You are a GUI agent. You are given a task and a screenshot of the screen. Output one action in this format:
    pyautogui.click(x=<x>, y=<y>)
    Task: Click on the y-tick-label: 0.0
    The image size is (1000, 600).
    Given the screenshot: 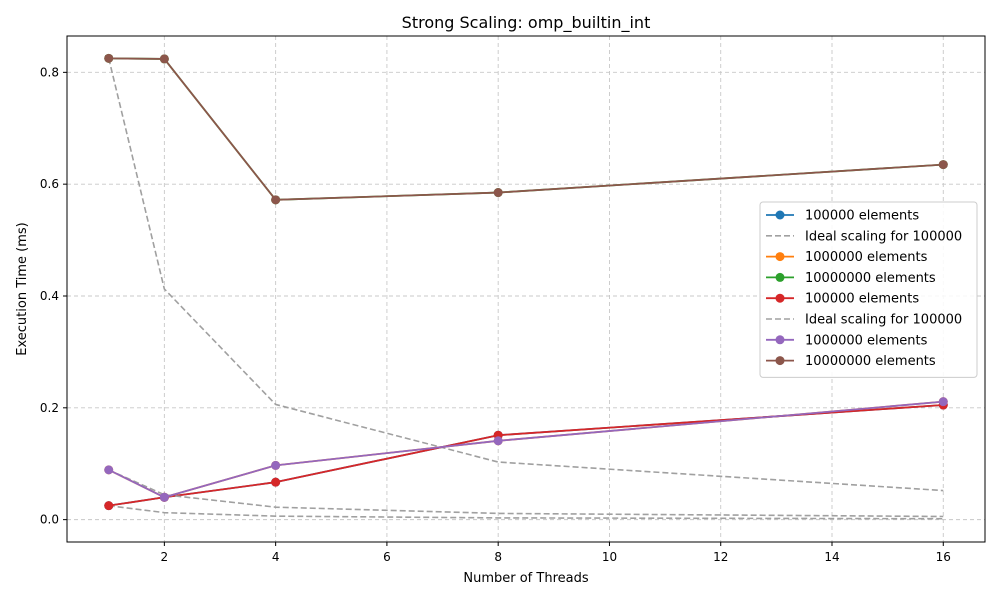 What is the action you would take?
    pyautogui.click(x=49, y=520)
    